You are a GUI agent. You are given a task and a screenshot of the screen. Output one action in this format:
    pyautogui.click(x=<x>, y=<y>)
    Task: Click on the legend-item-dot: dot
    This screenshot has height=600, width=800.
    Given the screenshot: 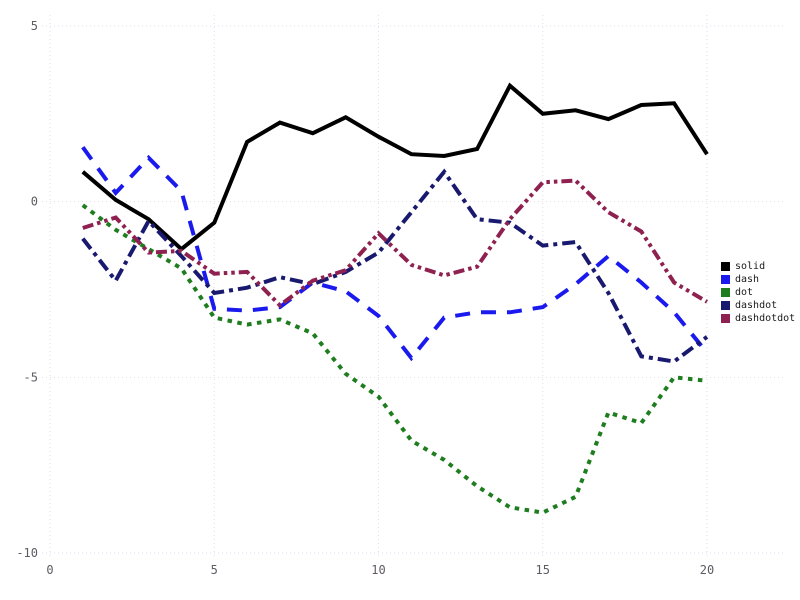 What is the action you would take?
    pyautogui.click(x=758, y=292)
    